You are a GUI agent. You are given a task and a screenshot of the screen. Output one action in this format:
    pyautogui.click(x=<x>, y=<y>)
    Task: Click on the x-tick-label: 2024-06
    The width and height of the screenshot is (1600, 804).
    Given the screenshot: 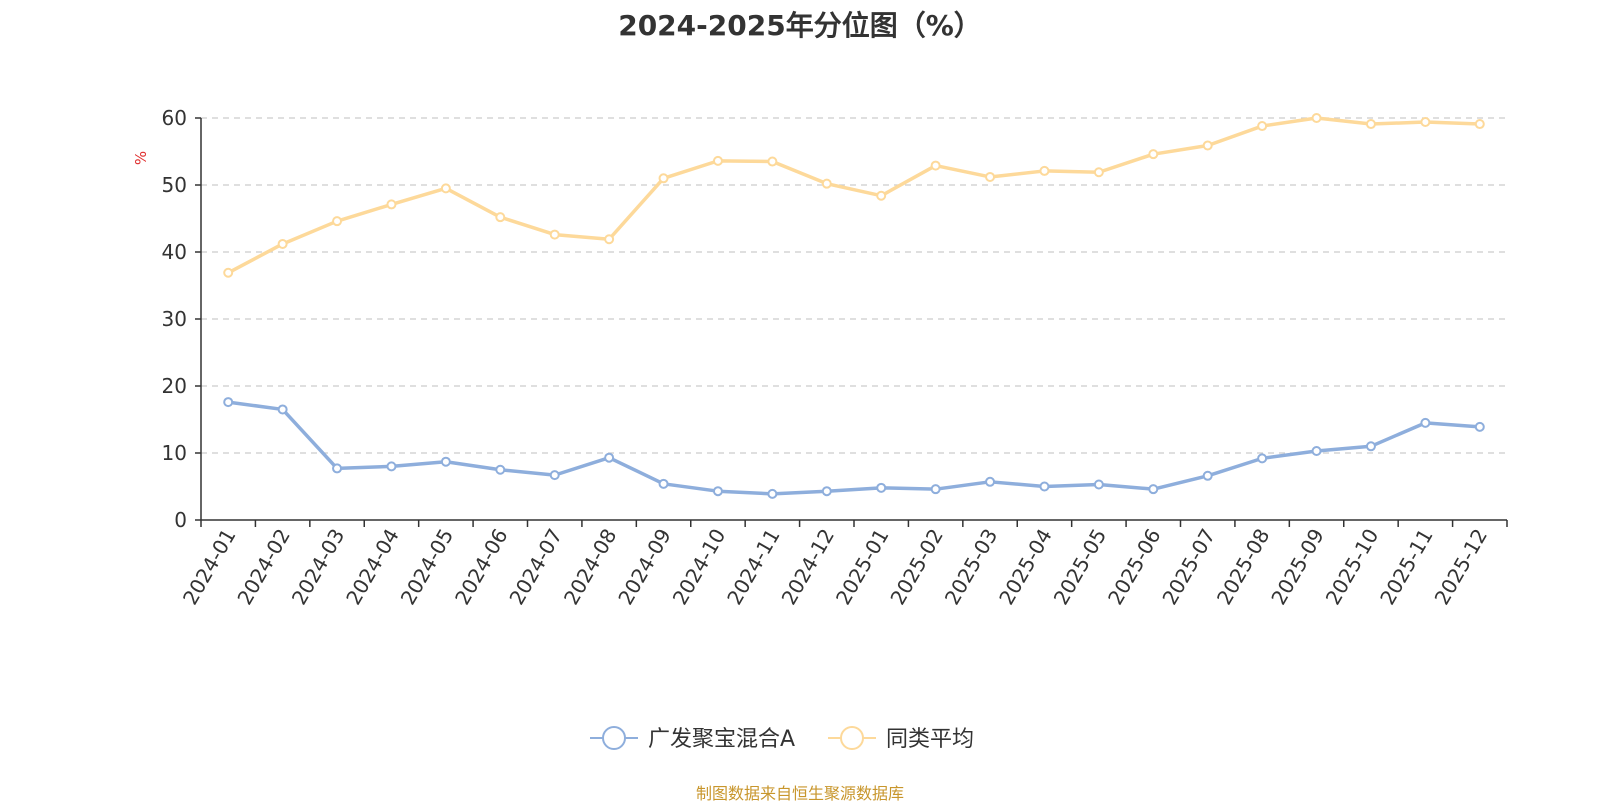 What is the action you would take?
    pyautogui.click(x=481, y=567)
    